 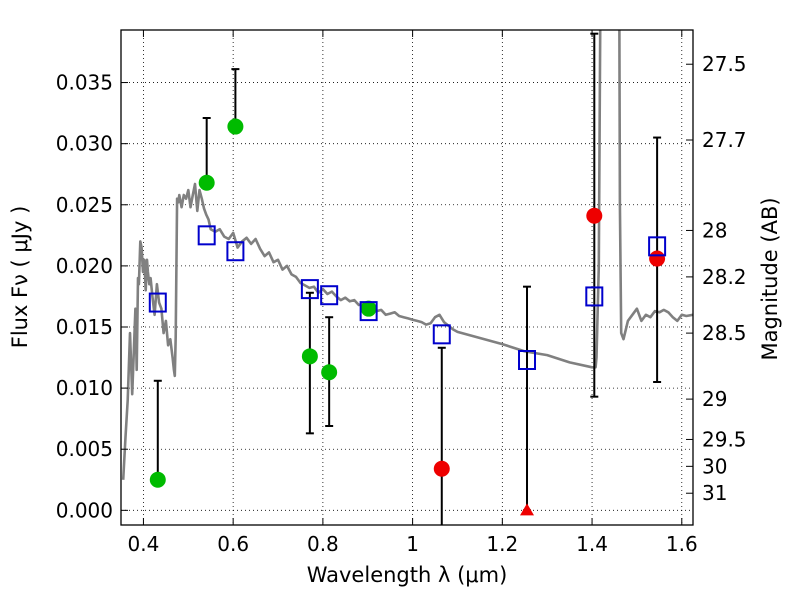 I want to click on x-axis-label: Wavelength λ (μm), so click(x=407, y=575).